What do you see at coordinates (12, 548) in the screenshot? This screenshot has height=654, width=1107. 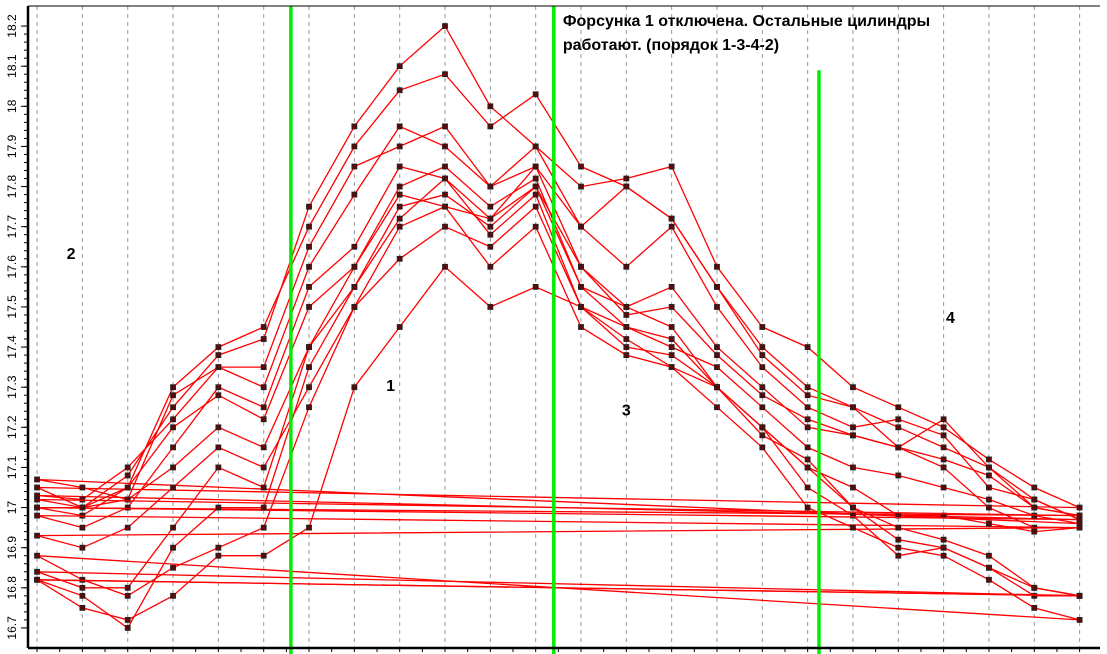 I see `y-tick-label: 16.9` at bounding box center [12, 548].